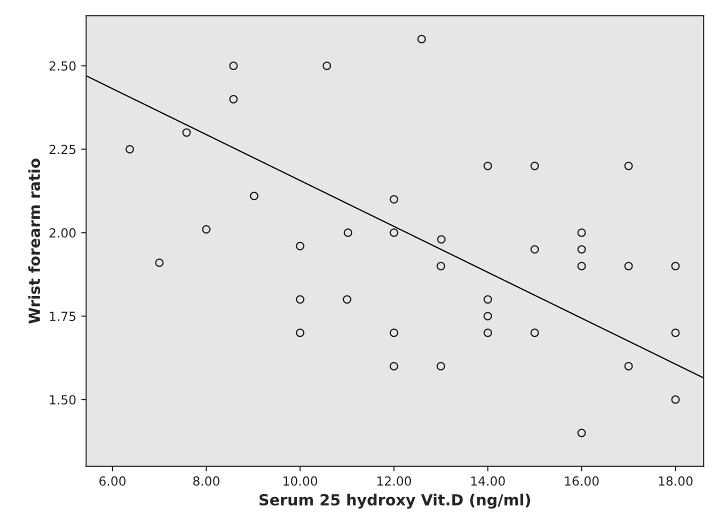 This screenshot has height=524, width=718. Describe the element at coordinates (395, 501) in the screenshot. I see `x-axis-title: Serum 25 hydroxy Vit.D (ng/ml)` at that location.